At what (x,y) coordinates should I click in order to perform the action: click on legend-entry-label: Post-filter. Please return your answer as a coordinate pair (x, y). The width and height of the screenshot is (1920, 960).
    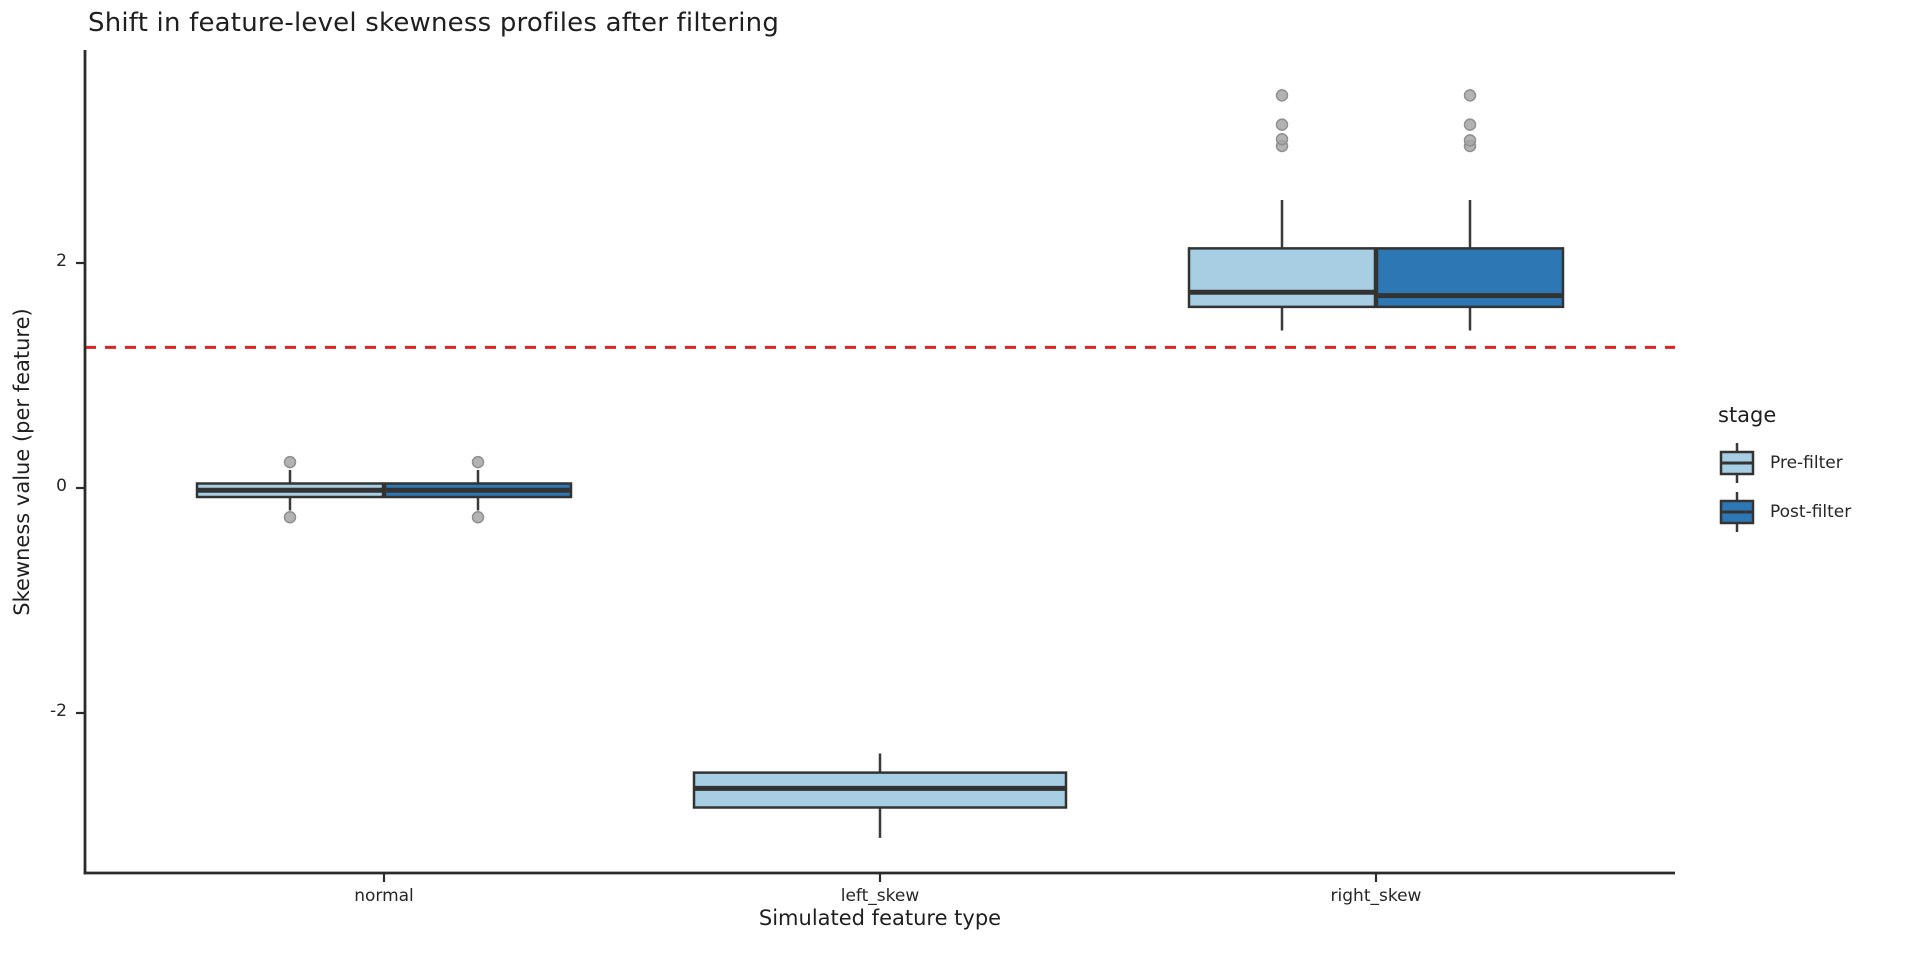
    Looking at the image, I should click on (1811, 512).